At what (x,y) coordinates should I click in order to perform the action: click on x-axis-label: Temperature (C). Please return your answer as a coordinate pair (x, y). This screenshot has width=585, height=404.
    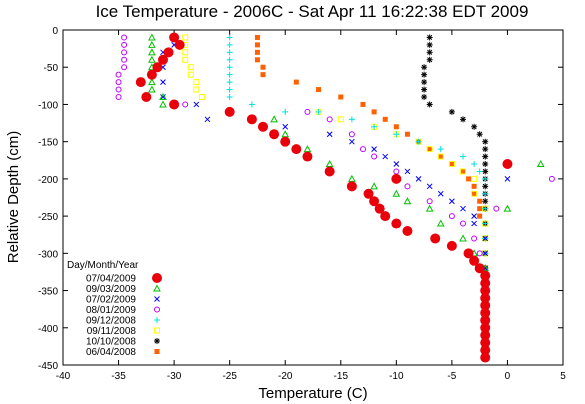
    Looking at the image, I should click on (312, 393).